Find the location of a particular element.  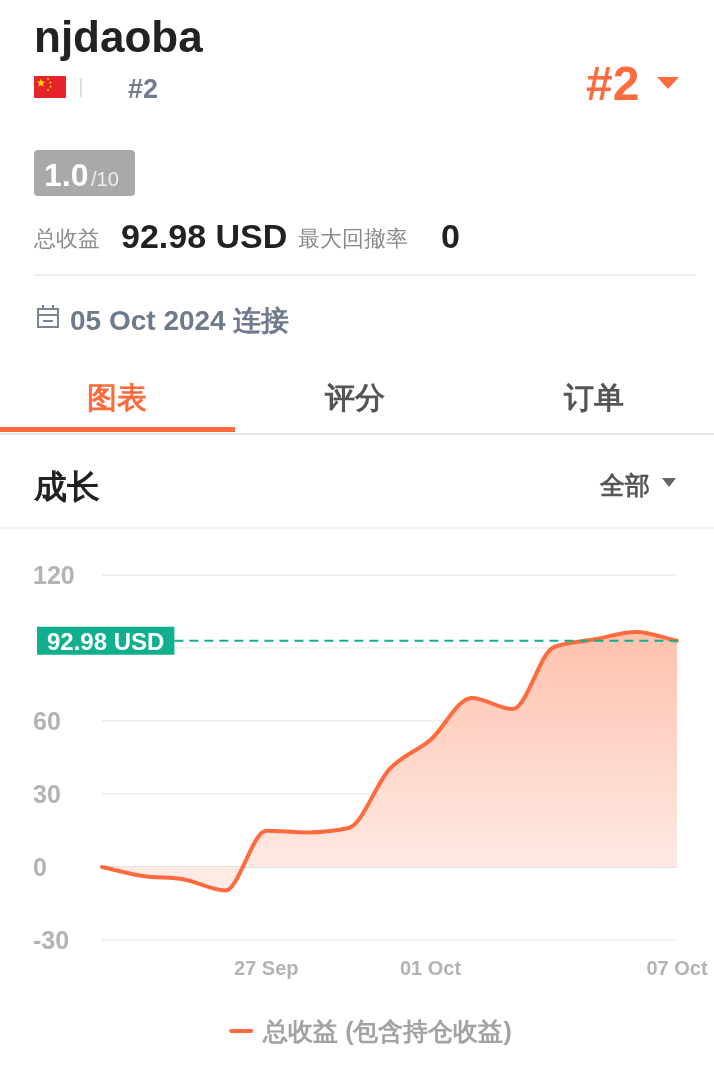

annotation: 05 Oct 2024 连接 is located at coordinates (180, 320).